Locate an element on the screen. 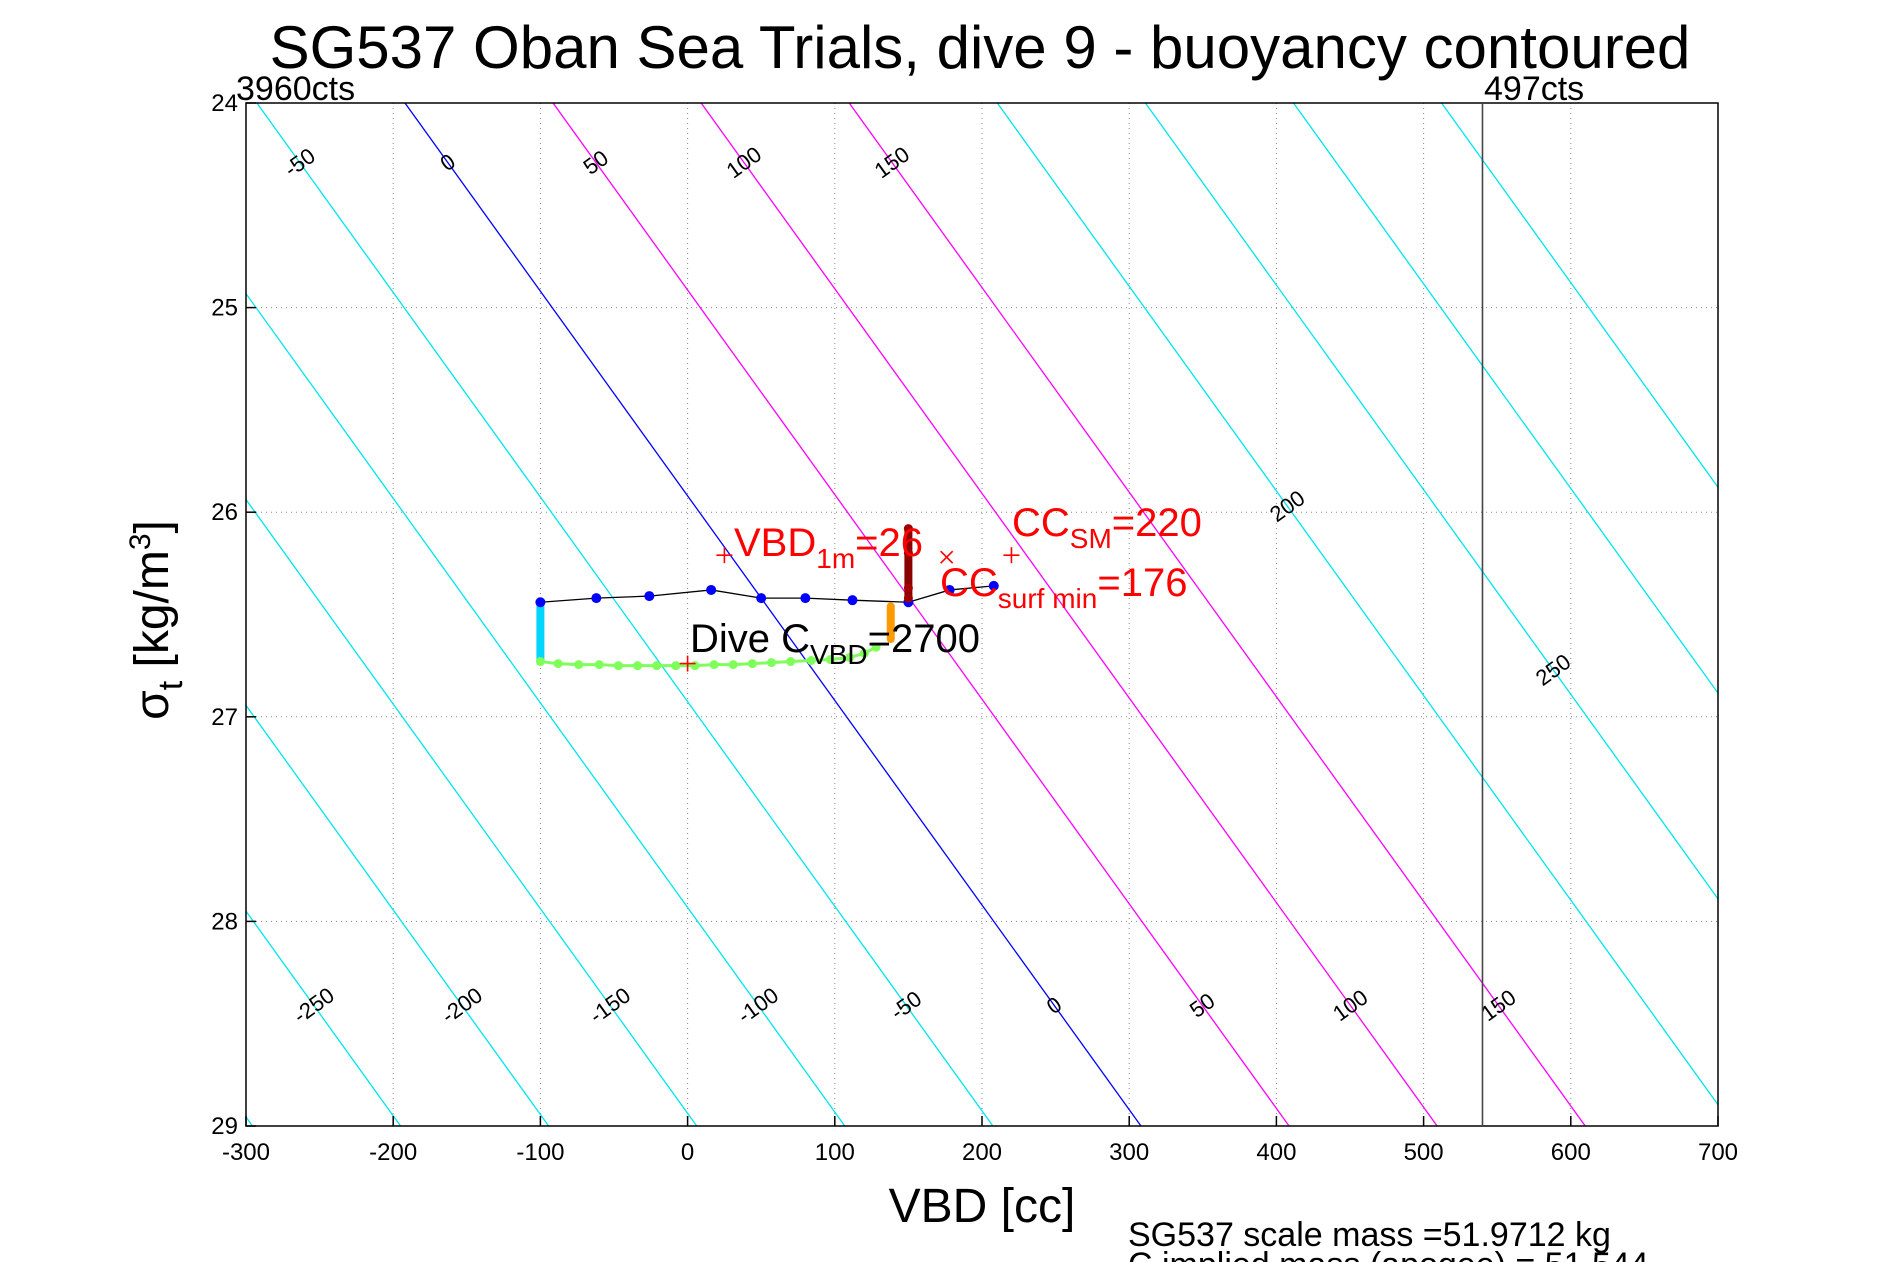 This screenshot has height=1262, width=1891. contour-label-right: 250 is located at coordinates (1553, 670).